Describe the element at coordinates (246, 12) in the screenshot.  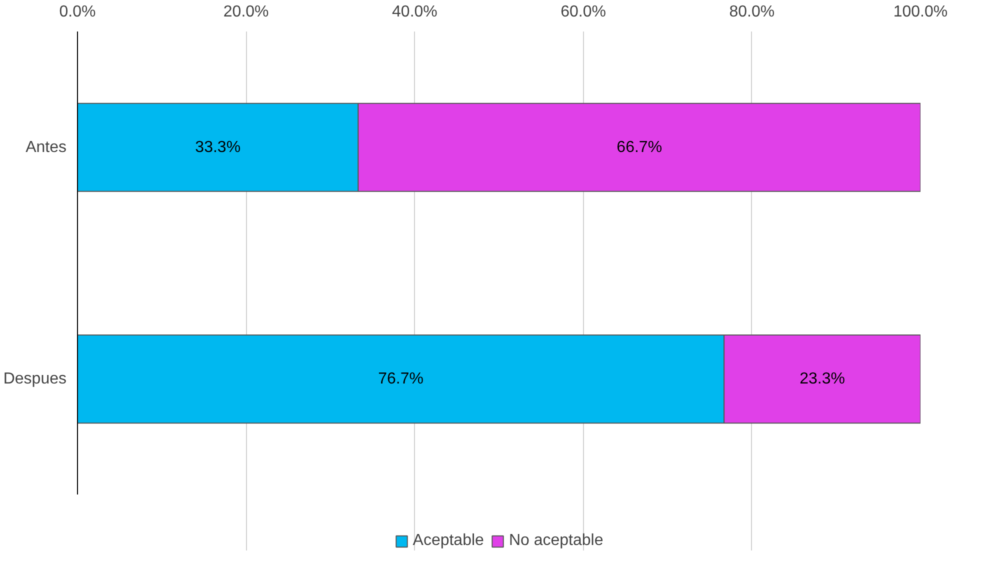
I see `x-tick-label: 20.0%` at that location.